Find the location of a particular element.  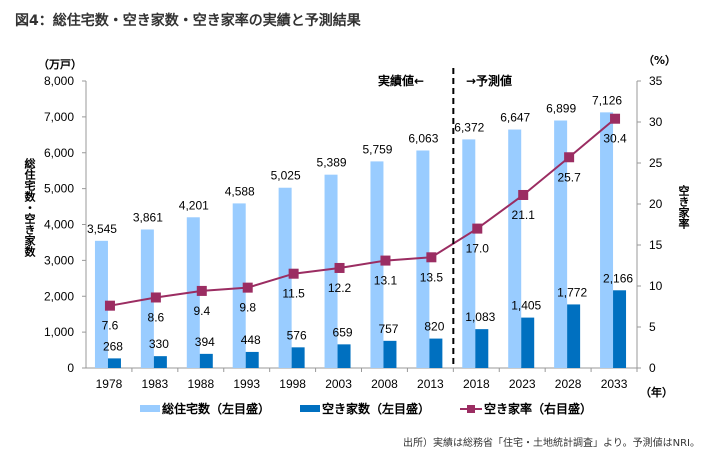

left-axis-unit: （万戸） is located at coordinates (60, 64).